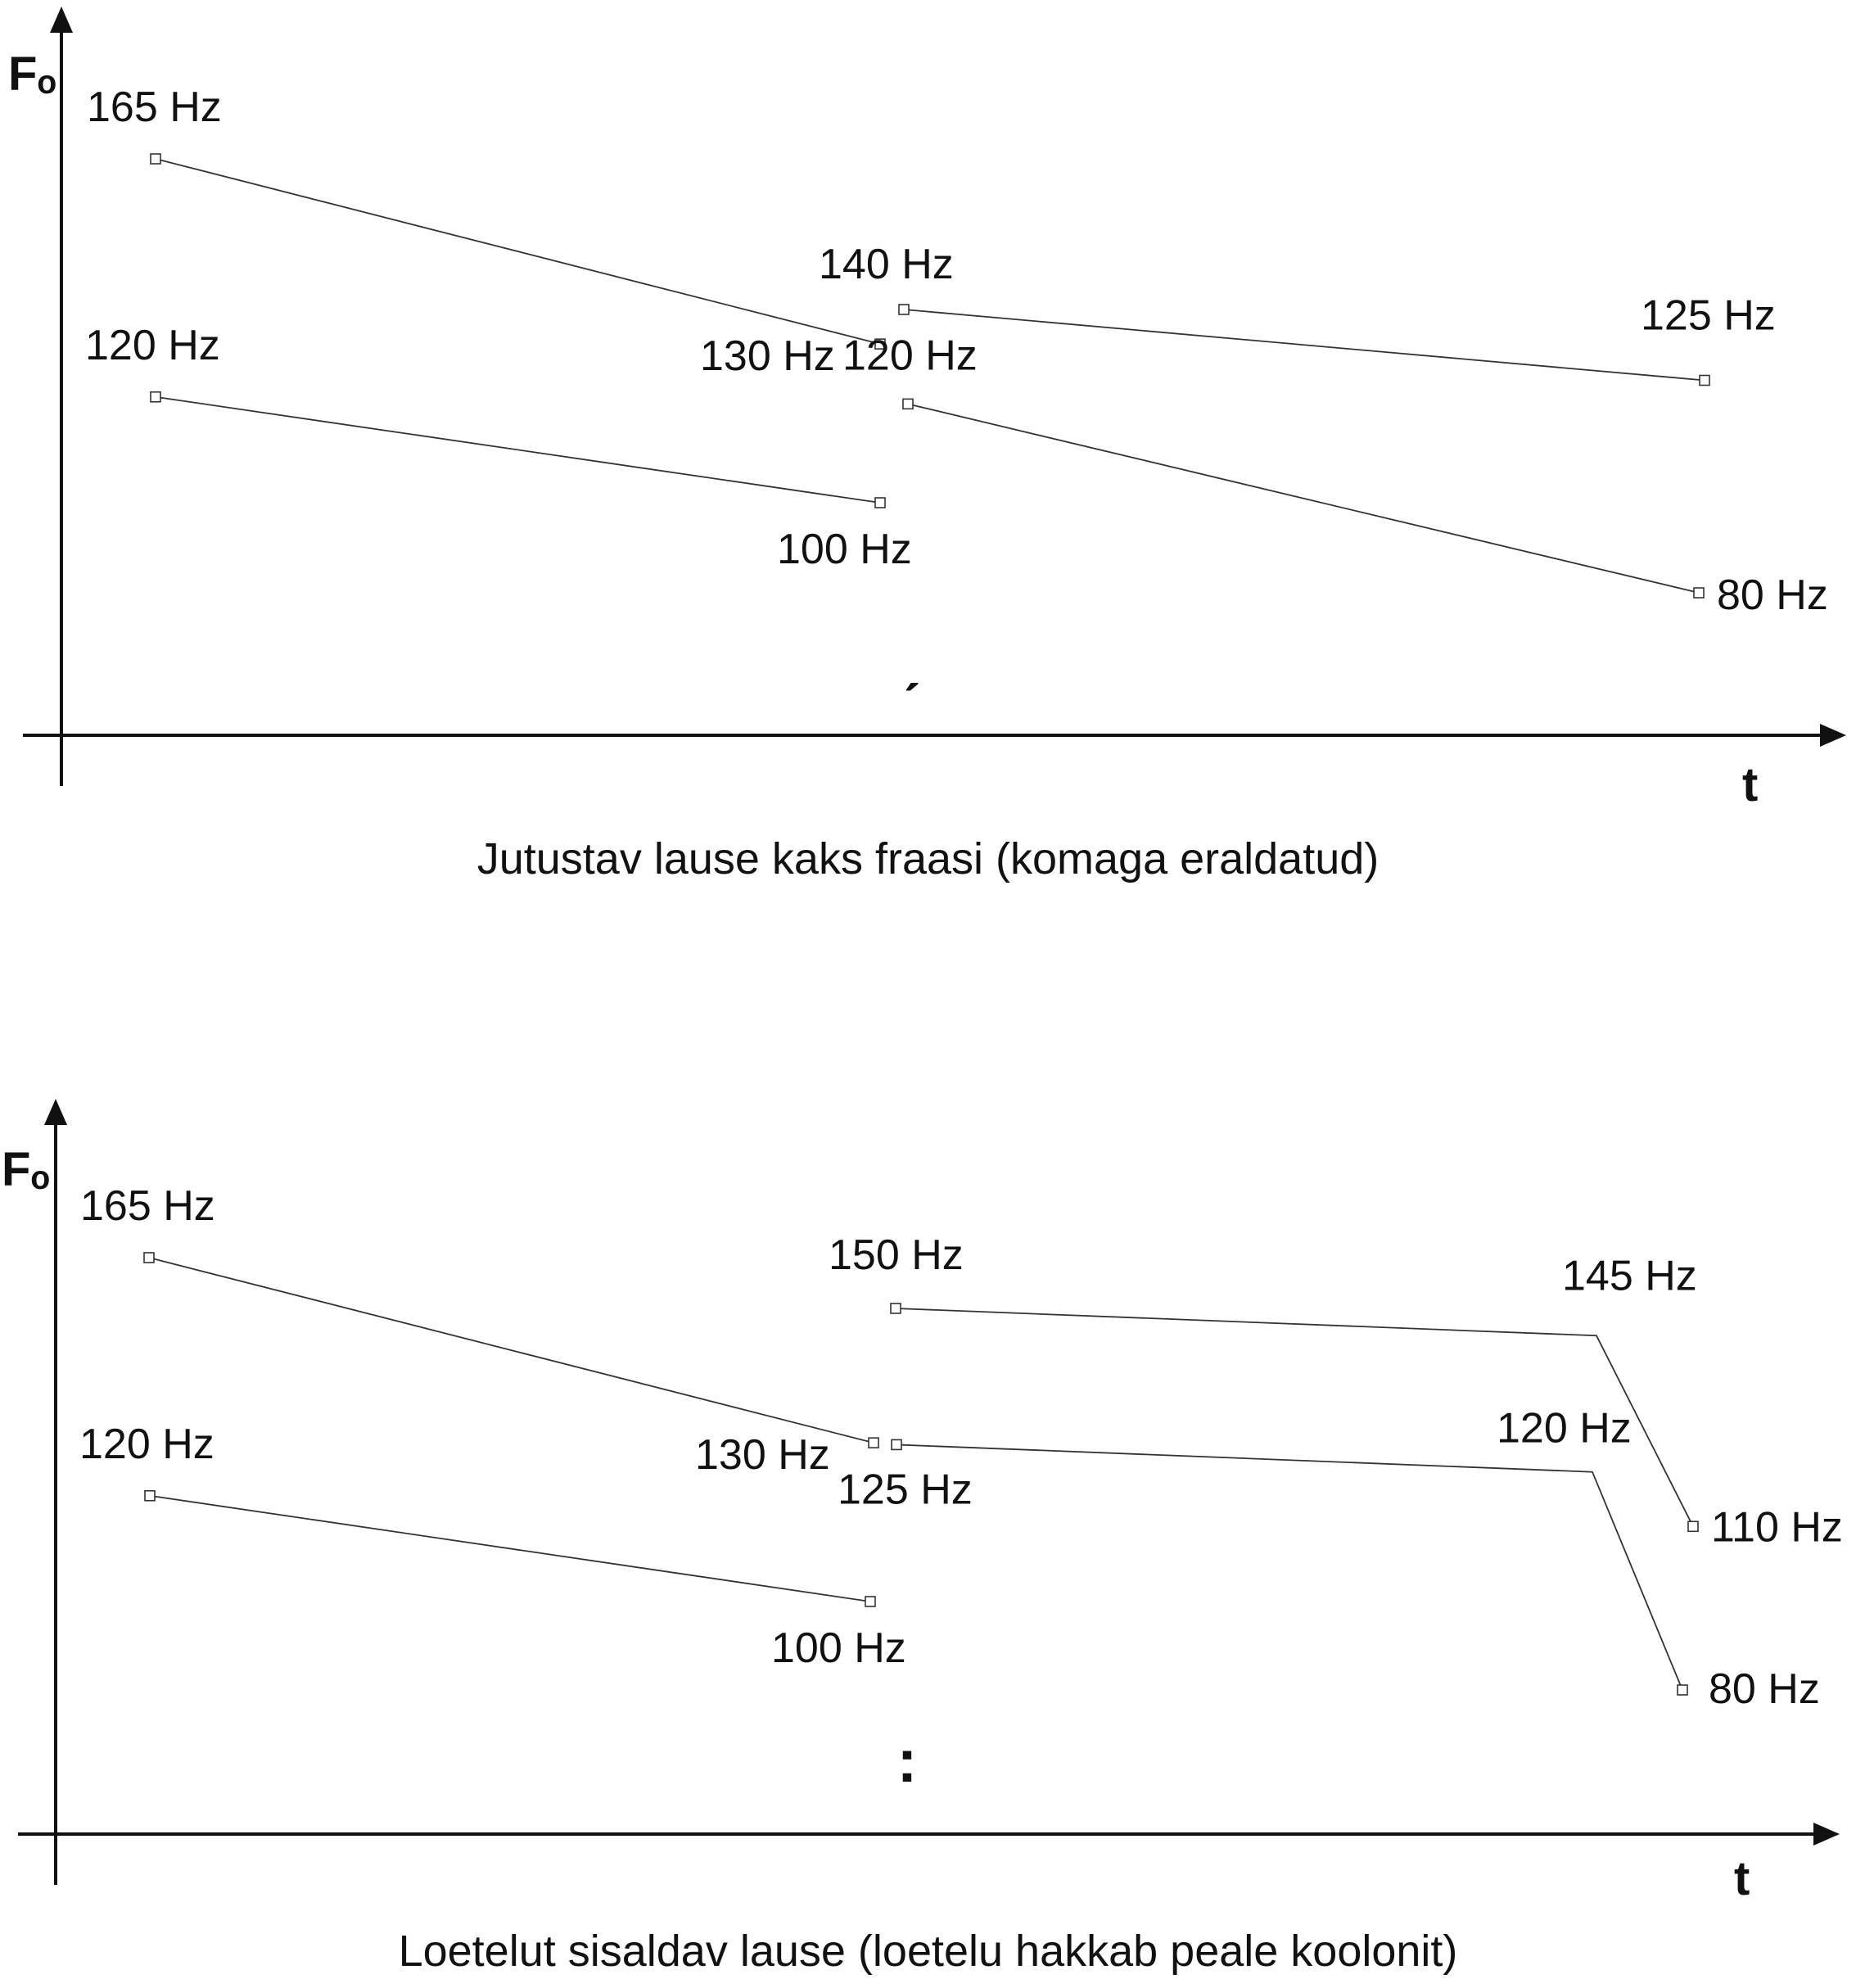 The width and height of the screenshot is (1856, 1988). I want to click on data-label-bottom-3-2: 80 Hz, so click(1764, 1689).